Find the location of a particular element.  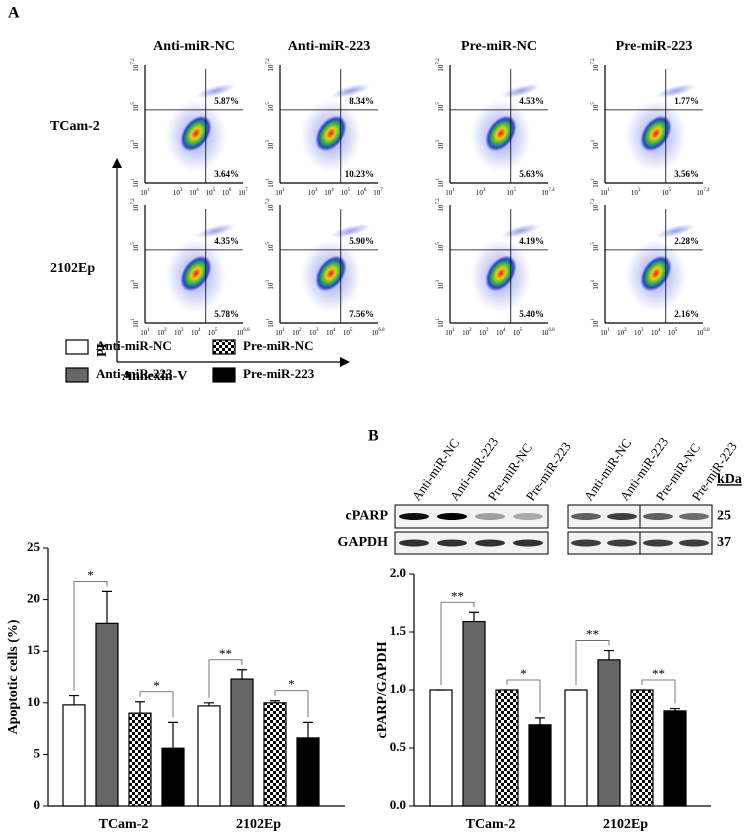

x-tick-label: 2102Ep is located at coordinates (625, 824).